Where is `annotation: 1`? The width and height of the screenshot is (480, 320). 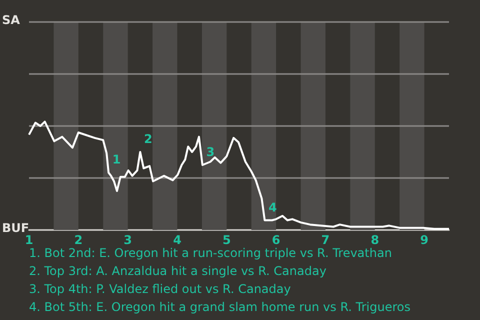 annotation: 1 is located at coordinates (116, 159).